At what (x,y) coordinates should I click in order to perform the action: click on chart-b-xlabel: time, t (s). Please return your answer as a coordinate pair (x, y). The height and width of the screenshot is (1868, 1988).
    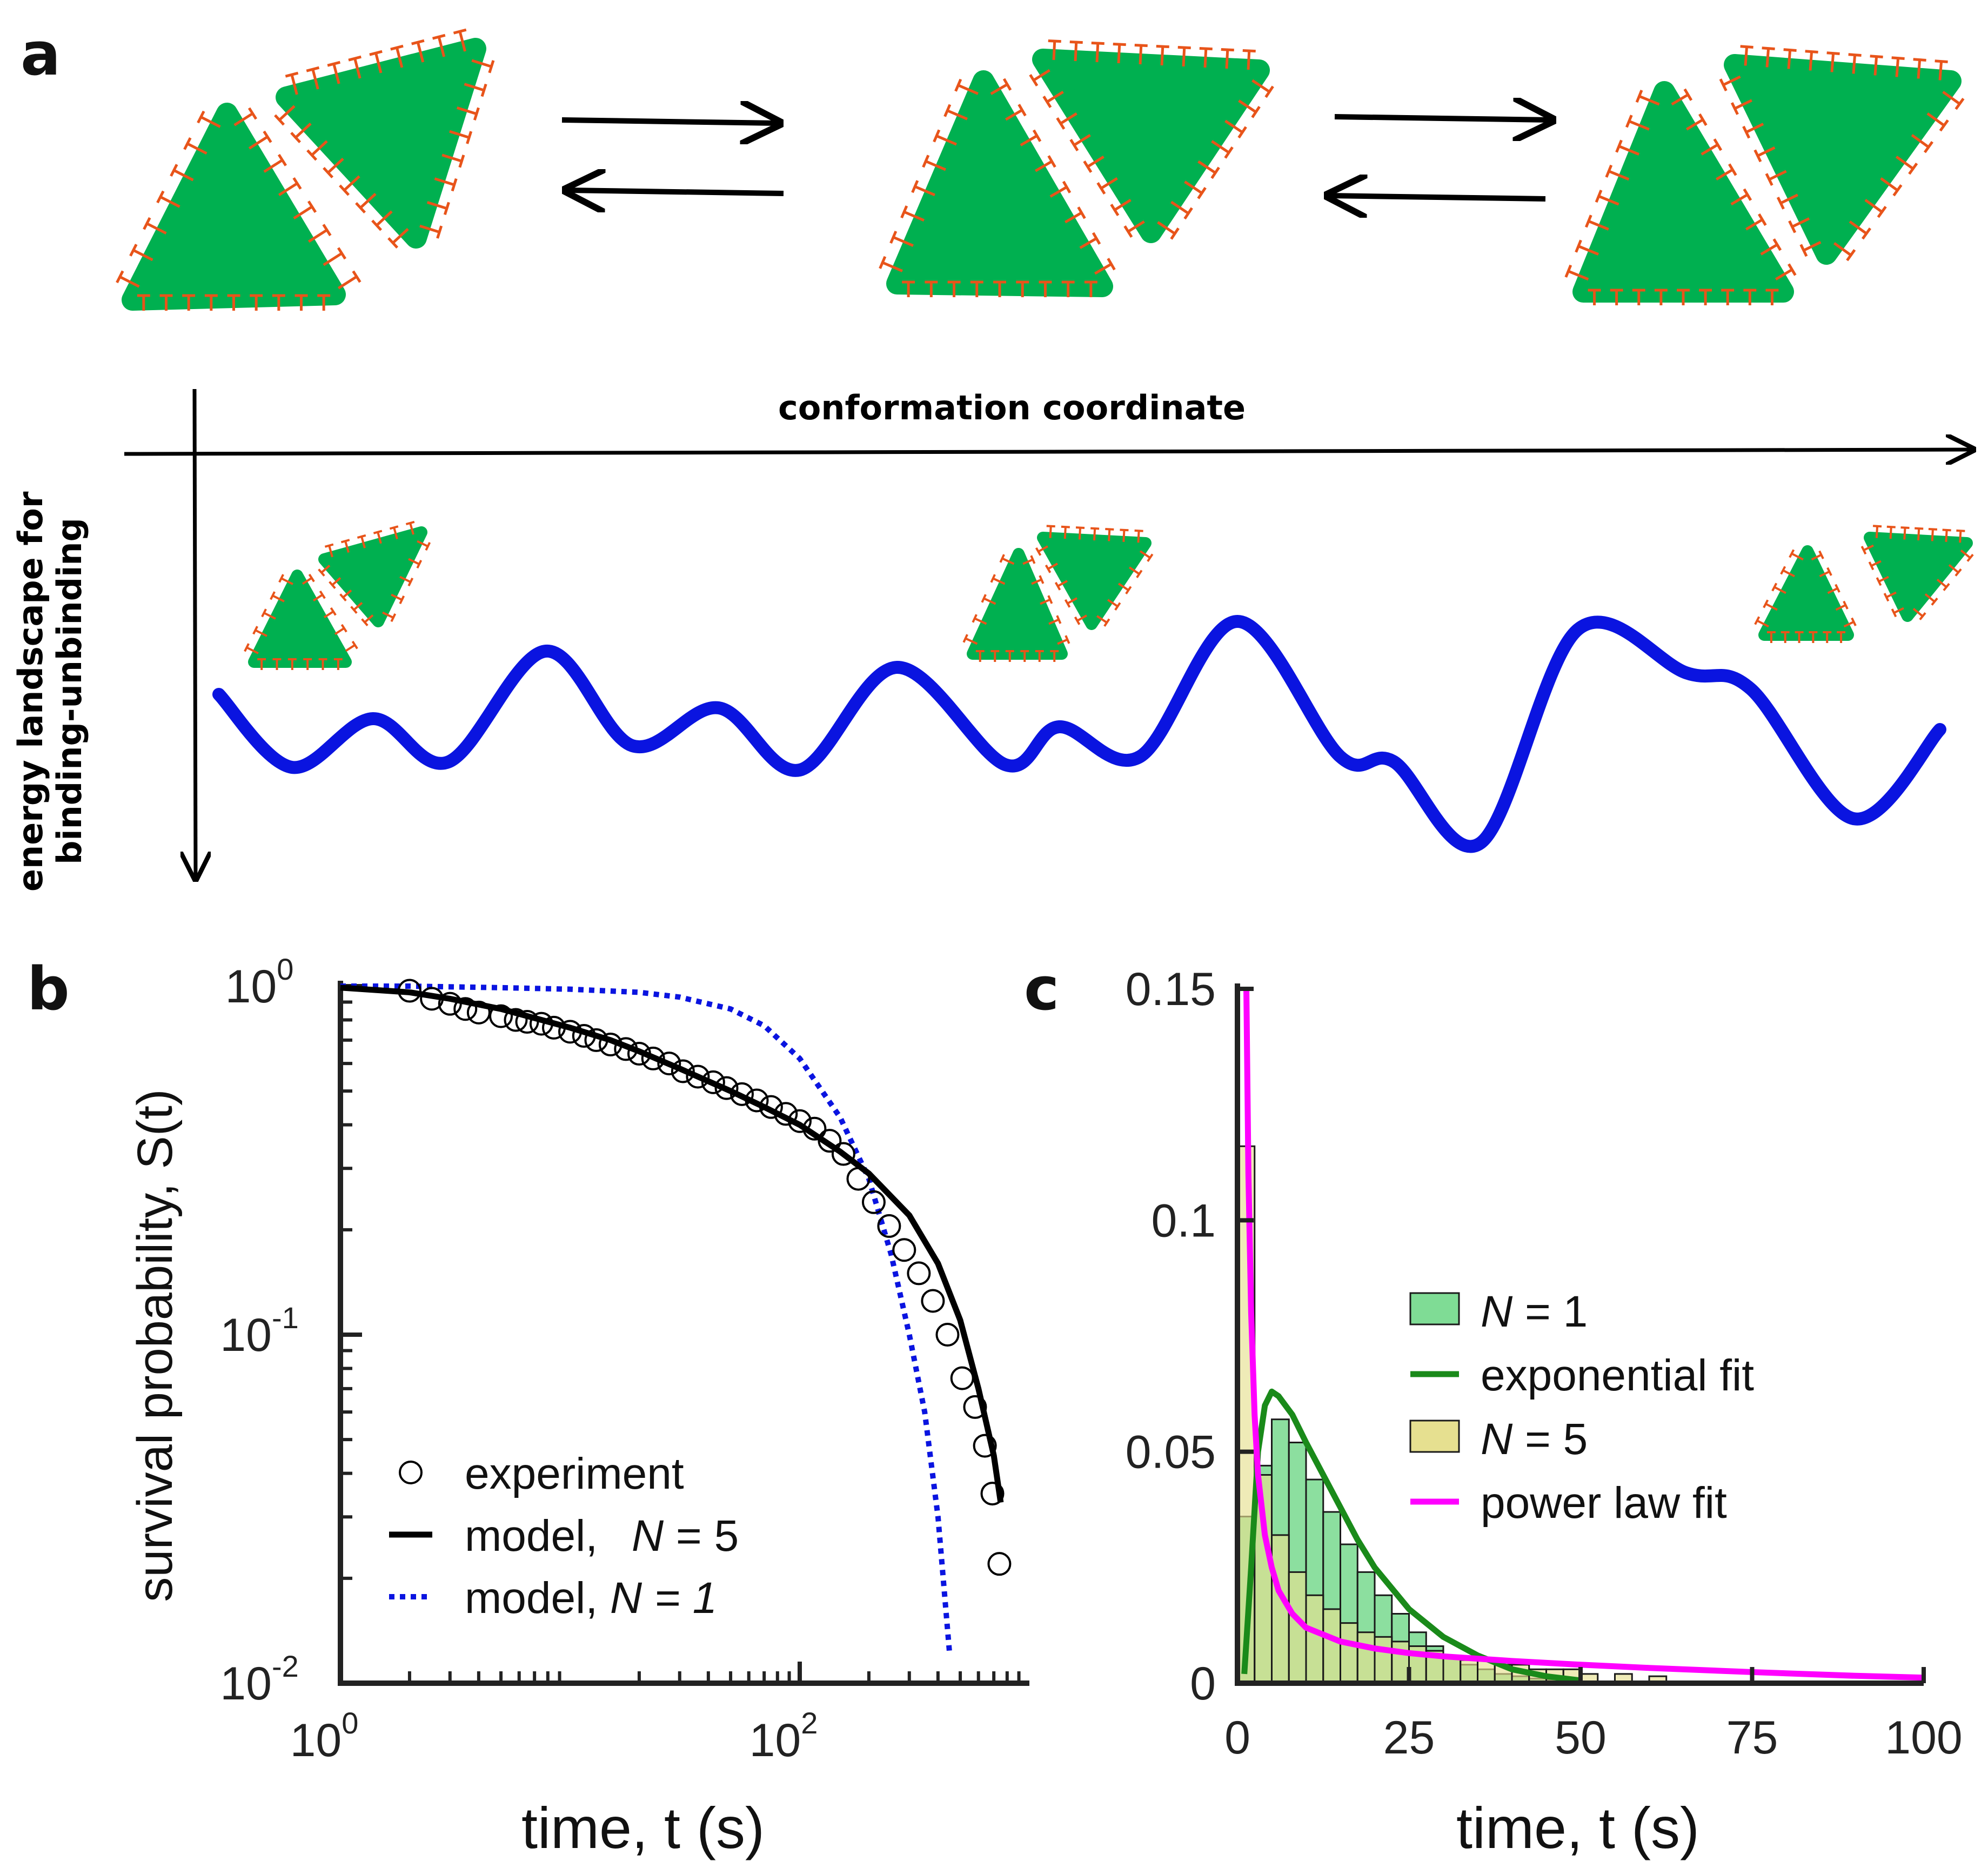
    Looking at the image, I should click on (643, 1827).